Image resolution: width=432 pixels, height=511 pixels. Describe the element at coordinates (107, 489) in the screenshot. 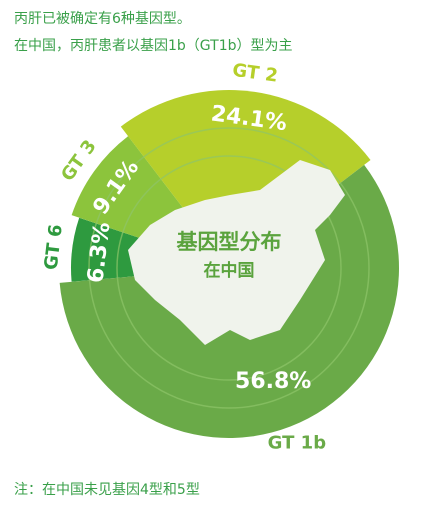

I see `note: 注：在中国未见基因4型和5型` at that location.